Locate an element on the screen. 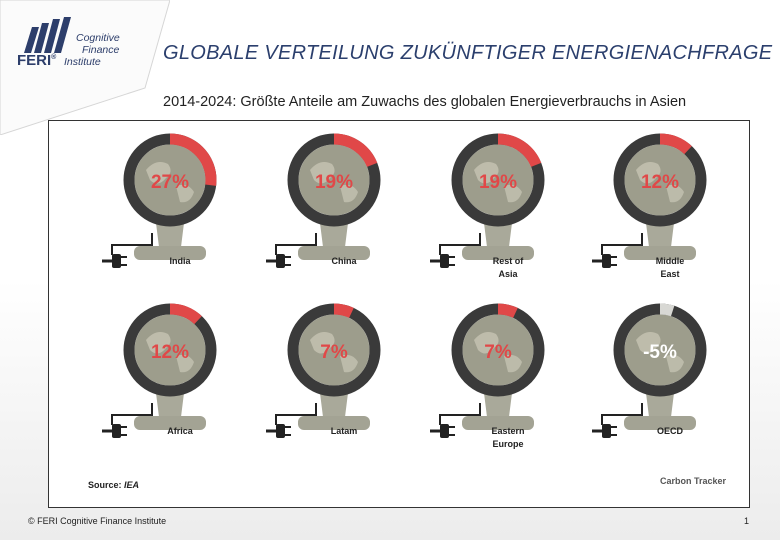 The height and width of the screenshot is (540, 780). category-label: Africa is located at coordinates (180, 431).